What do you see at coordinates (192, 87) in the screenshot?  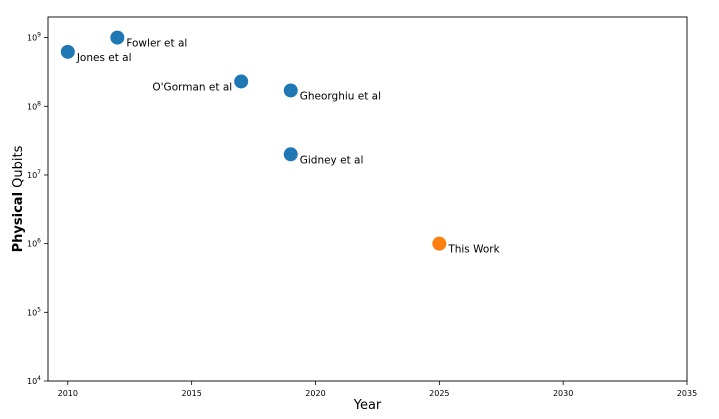 I see `point-label: O'Gorman et al` at bounding box center [192, 87].